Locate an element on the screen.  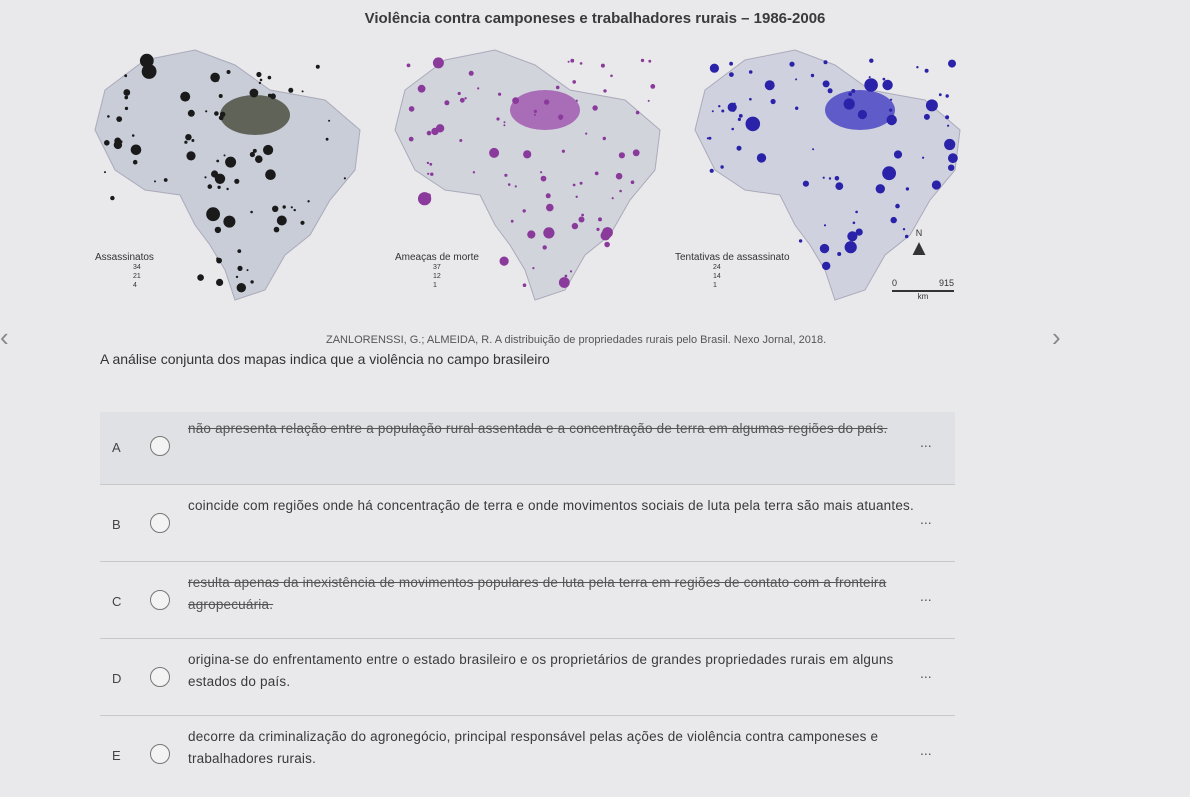
option-letter: D is located at coordinates (117, 678).